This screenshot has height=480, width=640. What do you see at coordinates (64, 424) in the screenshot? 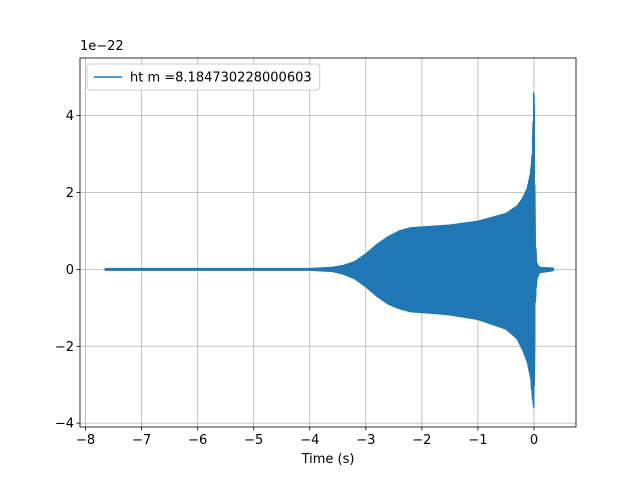
I see `y-tick-label: −4` at bounding box center [64, 424].